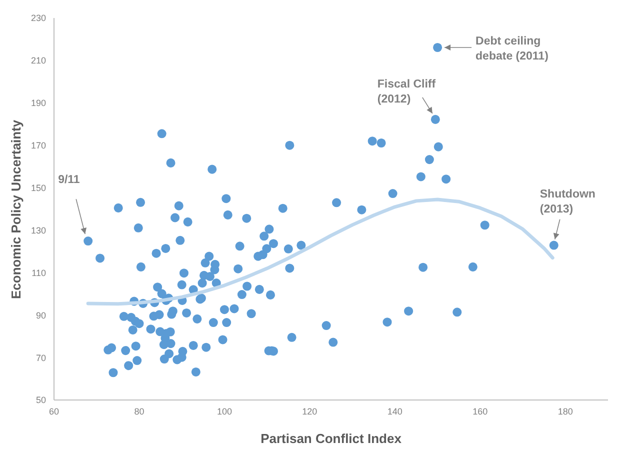  What do you see at coordinates (512, 49) in the screenshot?
I see `annotation: Debt ceiling debate (2011)` at bounding box center [512, 49].